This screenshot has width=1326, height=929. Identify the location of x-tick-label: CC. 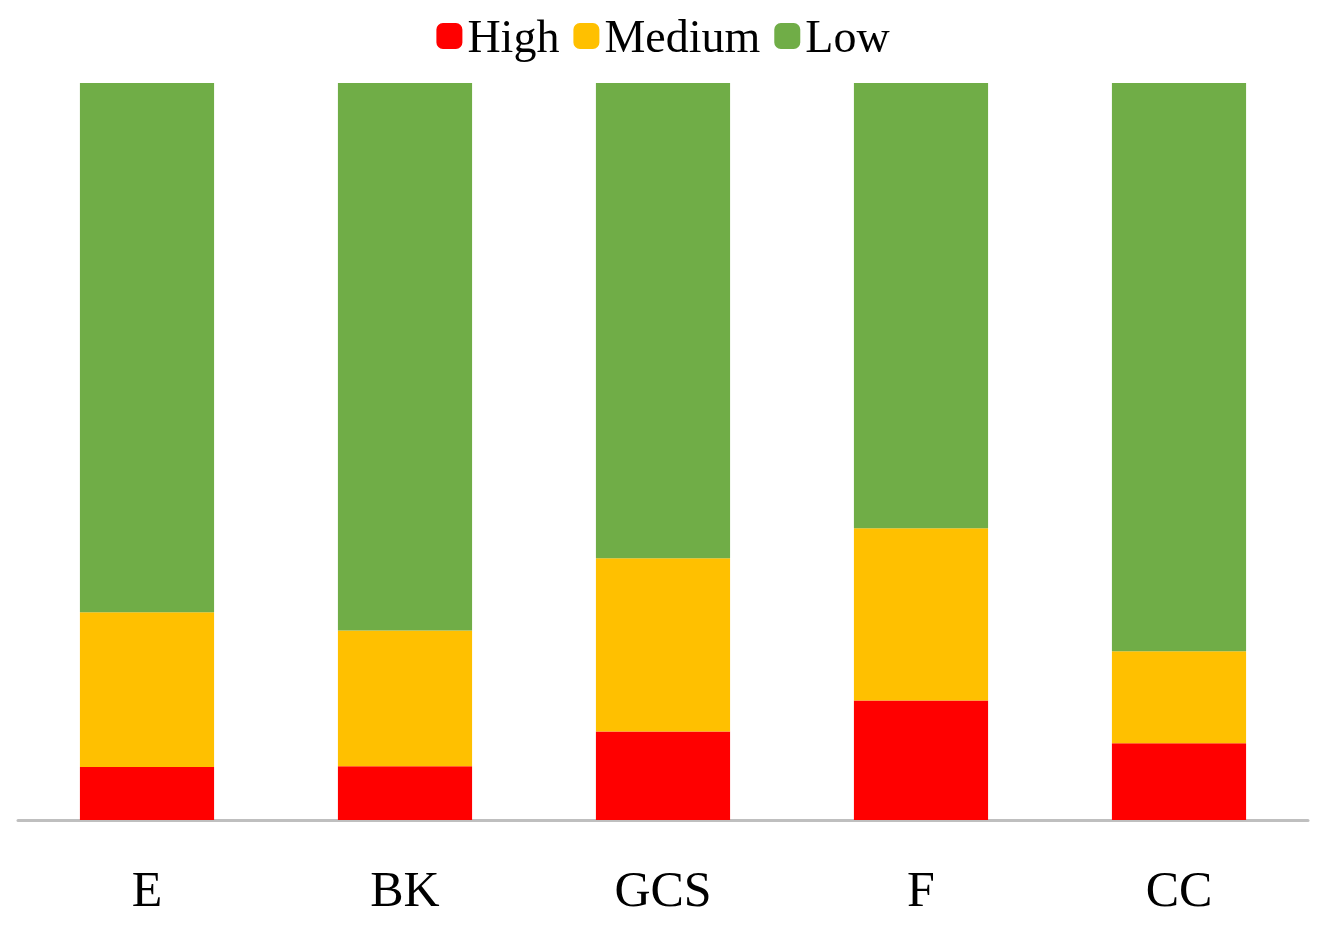
(1179, 889).